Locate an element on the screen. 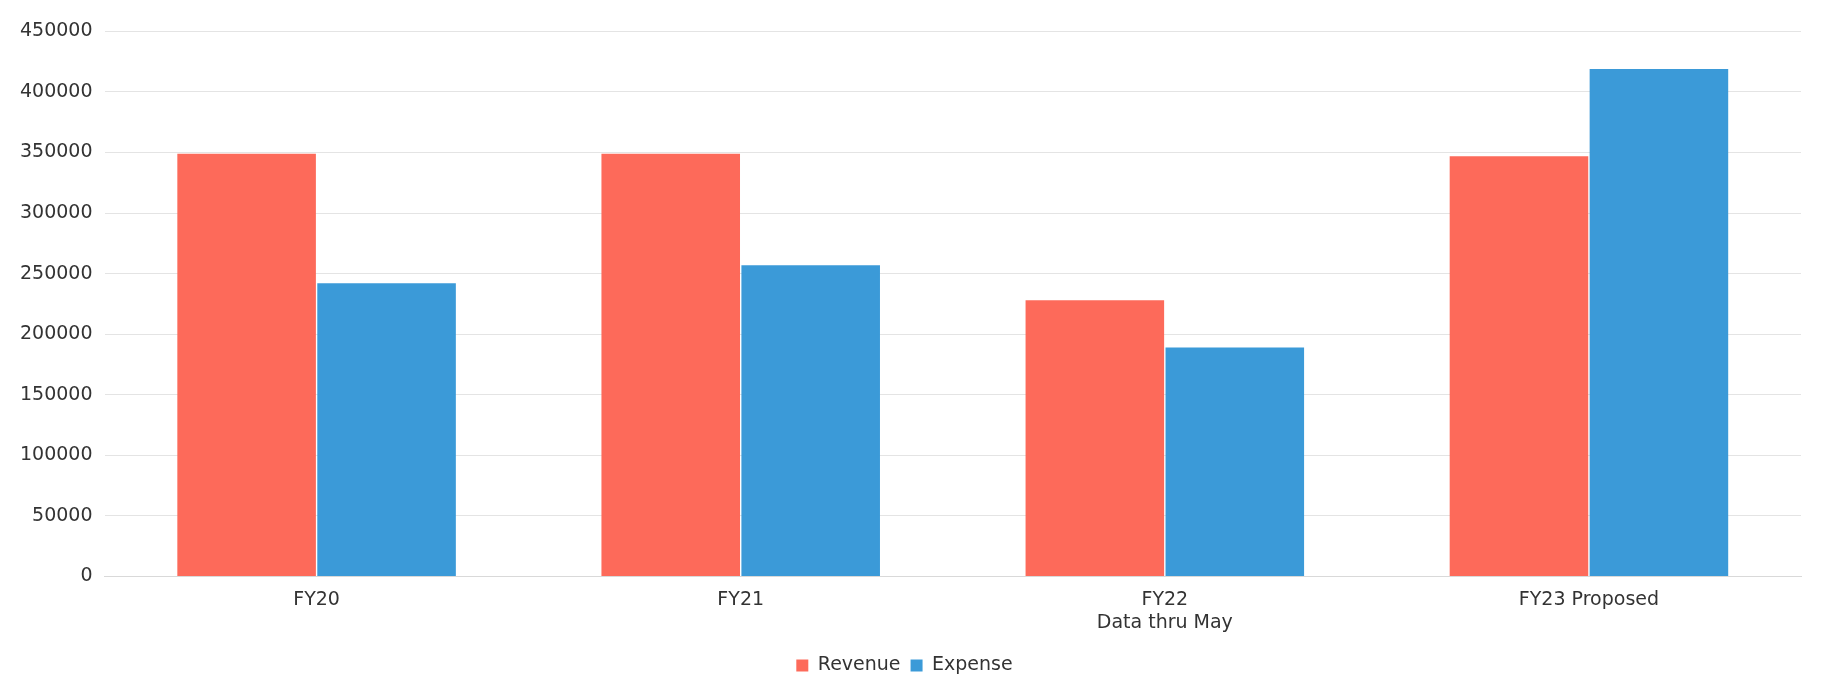 This screenshot has height=693, width=1829. x-tick-label: FY22 Data thru May is located at coordinates (1164, 609).